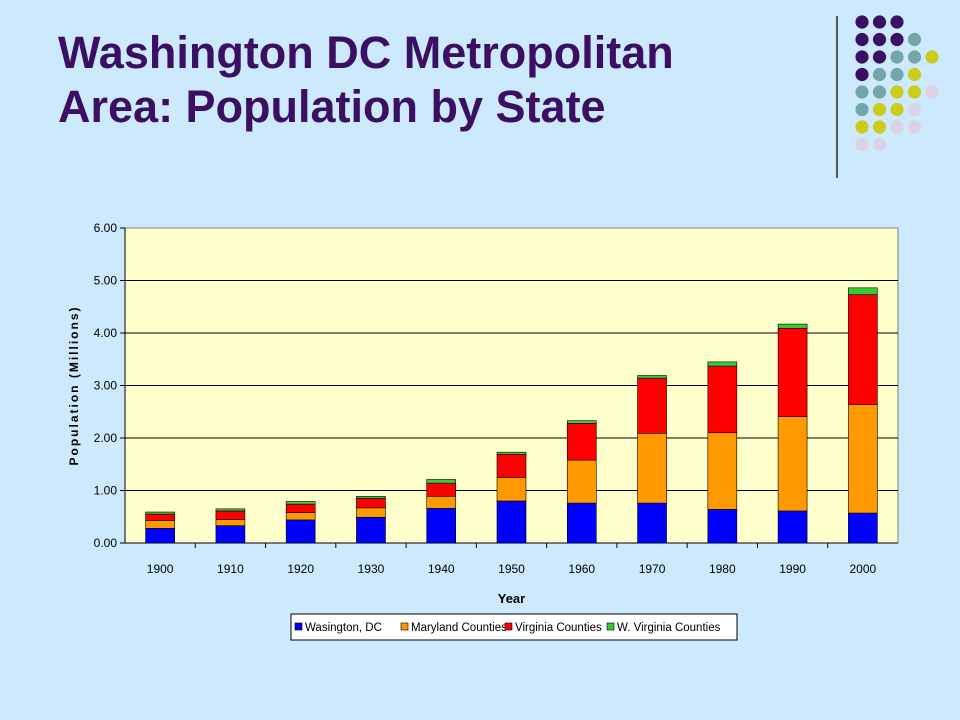  What do you see at coordinates (459, 628) in the screenshot?
I see `legend-label: Maryland Counties` at bounding box center [459, 628].